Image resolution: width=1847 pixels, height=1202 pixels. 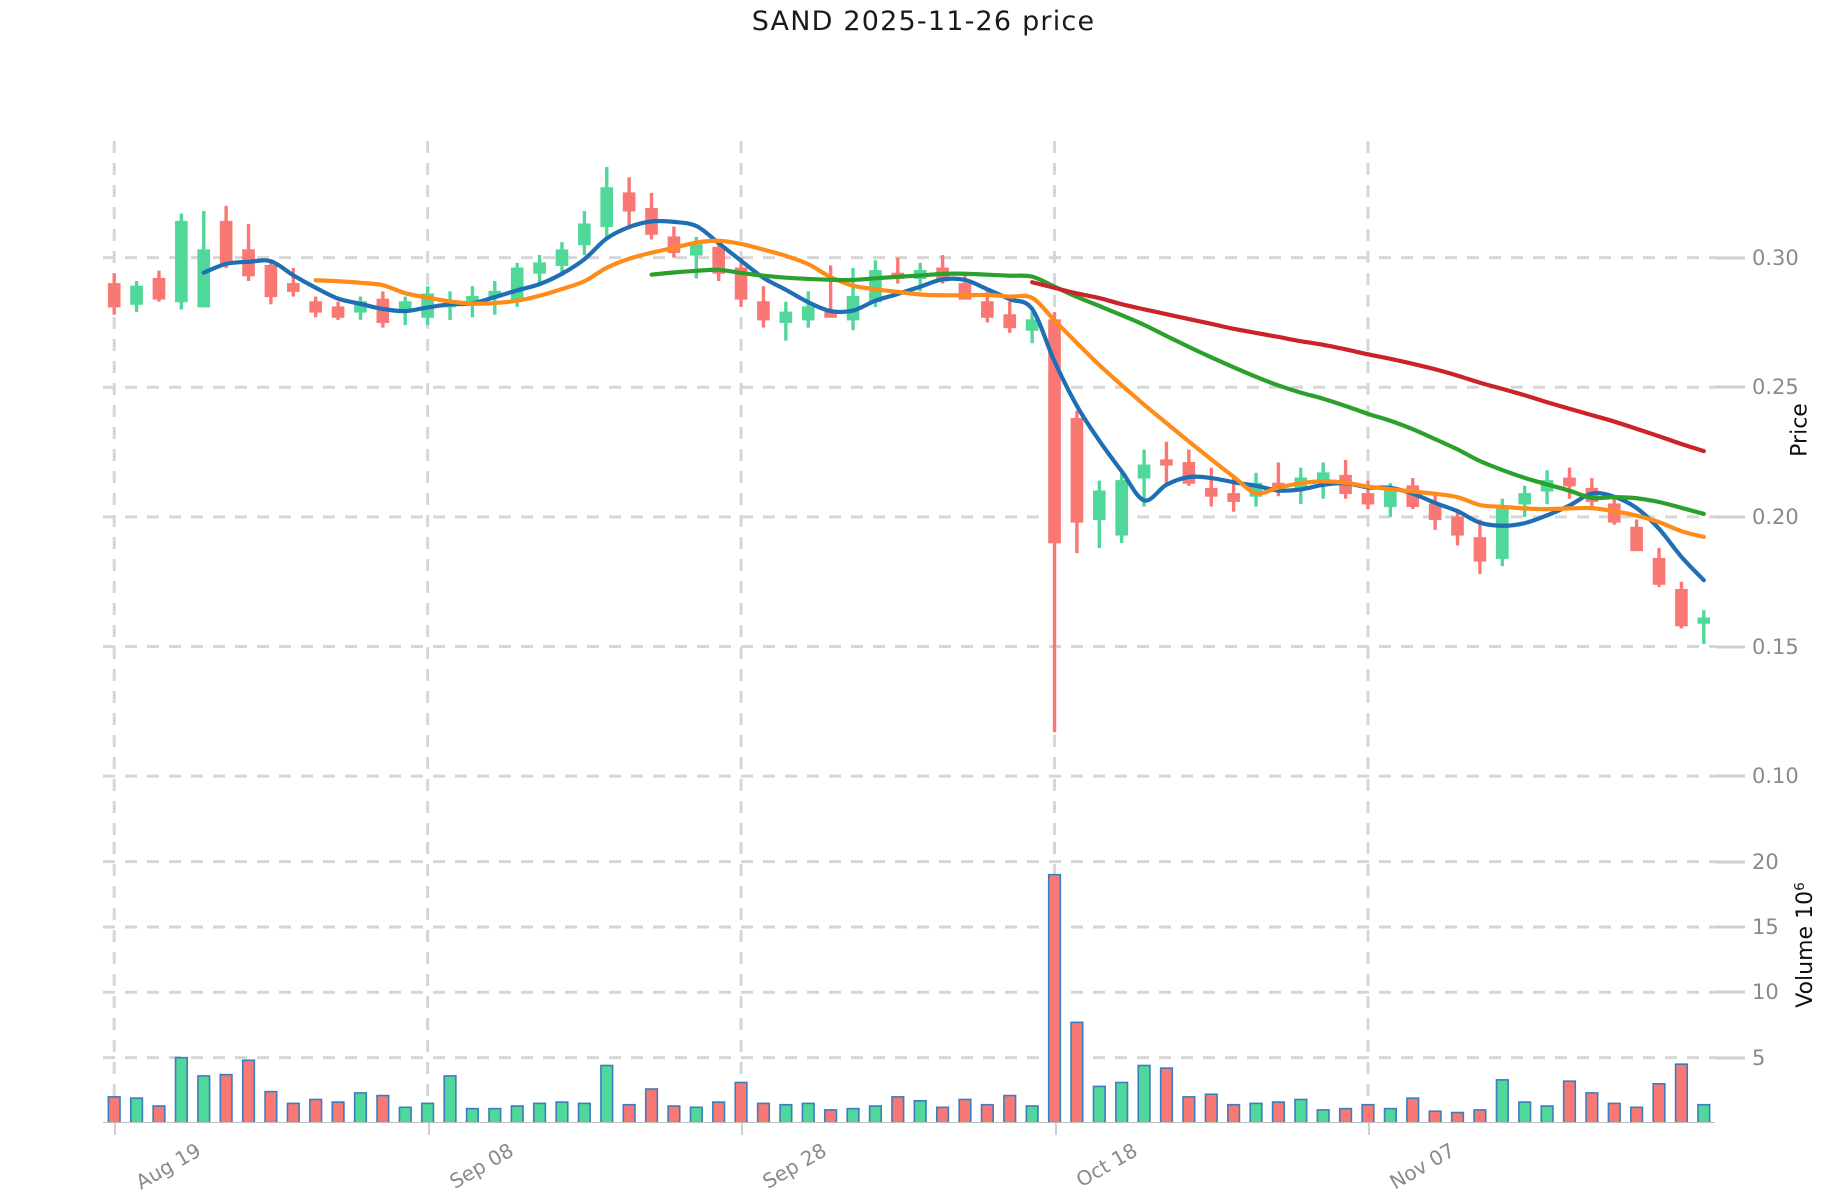 I want to click on x-tick-oct-18: Oct 18, so click(x=1106, y=1165).